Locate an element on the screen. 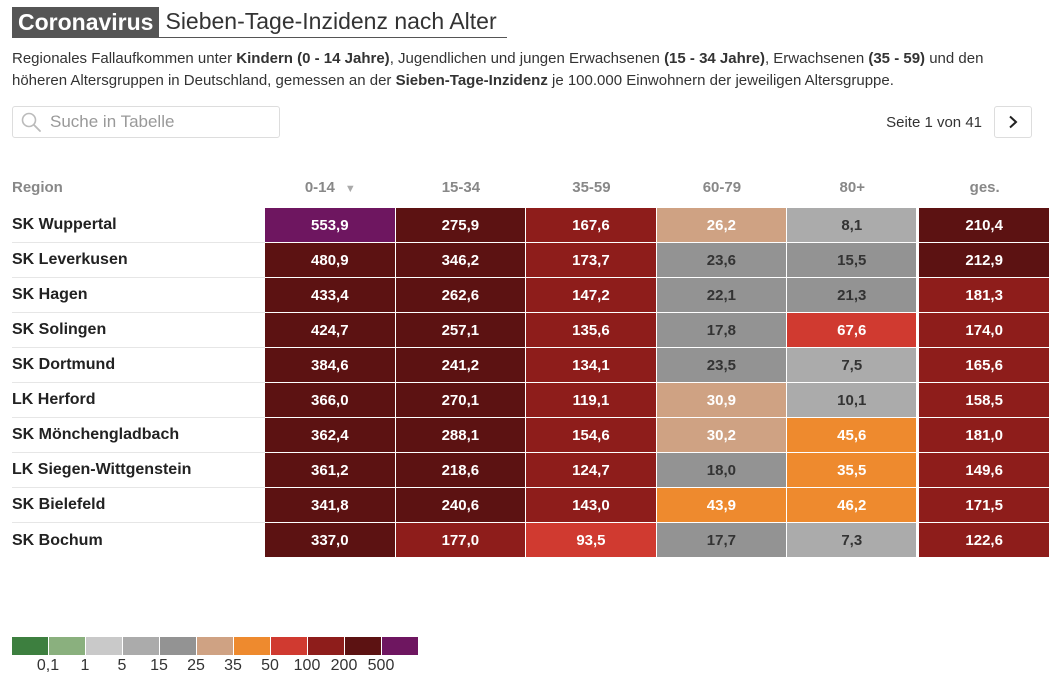 This screenshot has width=1050, height=695. incidence-cell: 366,0 is located at coordinates (330, 400).